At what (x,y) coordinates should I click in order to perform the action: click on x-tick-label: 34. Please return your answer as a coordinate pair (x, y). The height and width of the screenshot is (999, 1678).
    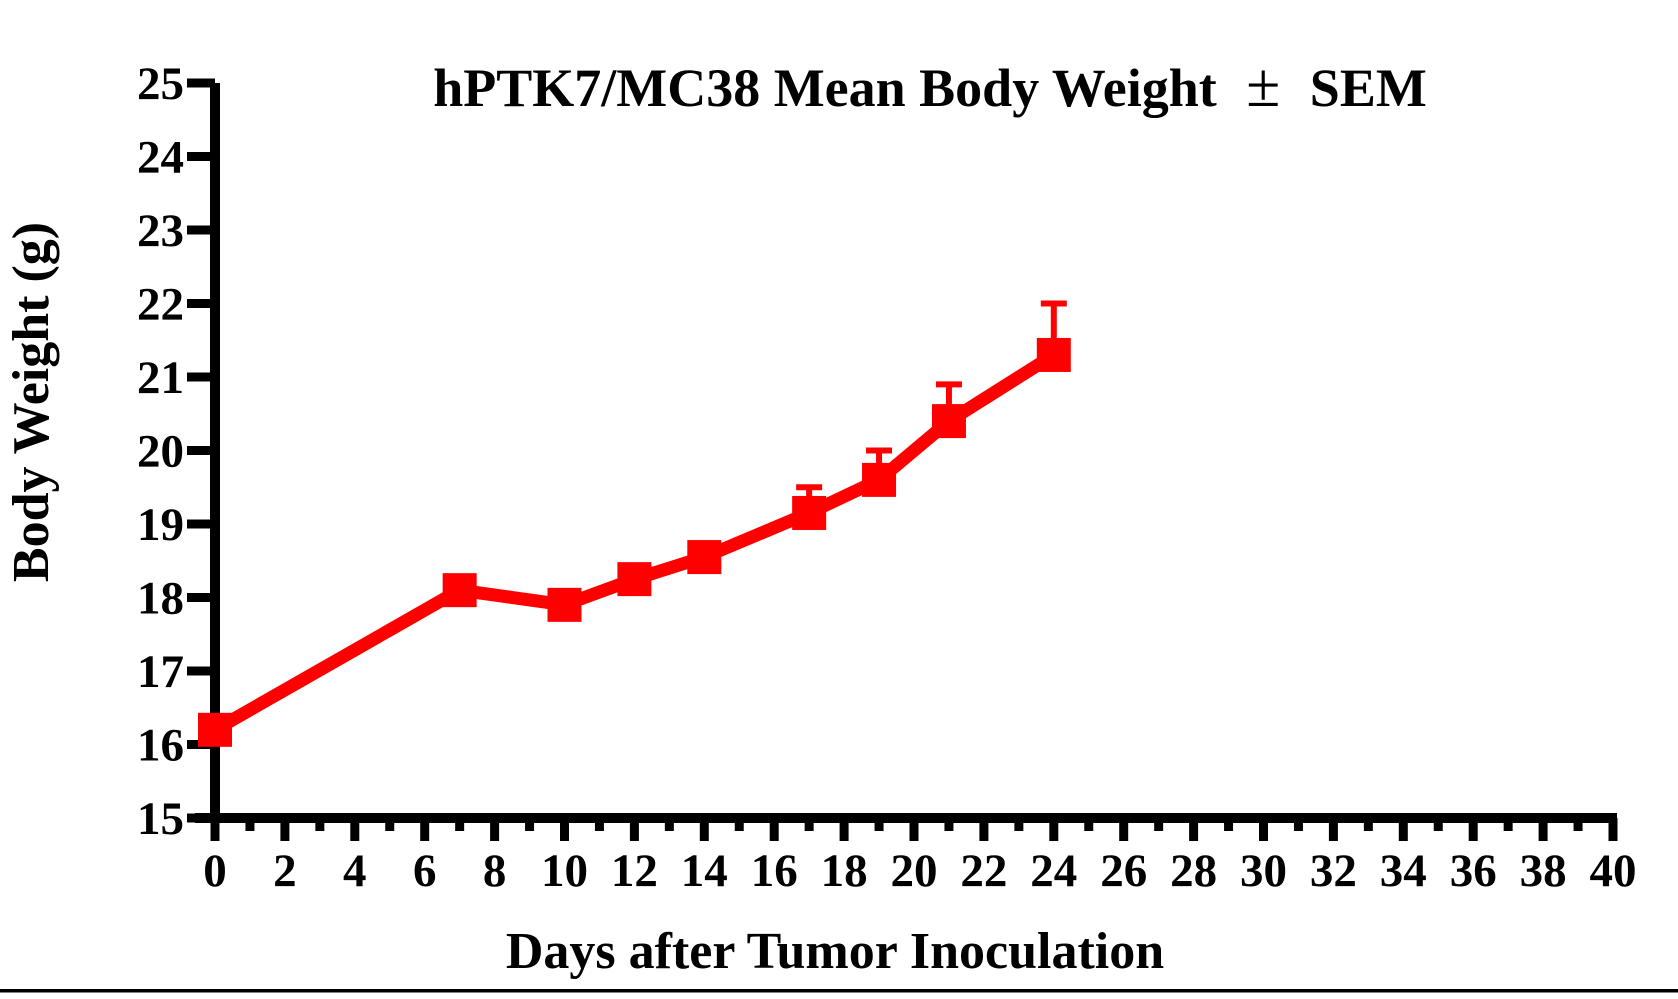
    Looking at the image, I should click on (1403, 871).